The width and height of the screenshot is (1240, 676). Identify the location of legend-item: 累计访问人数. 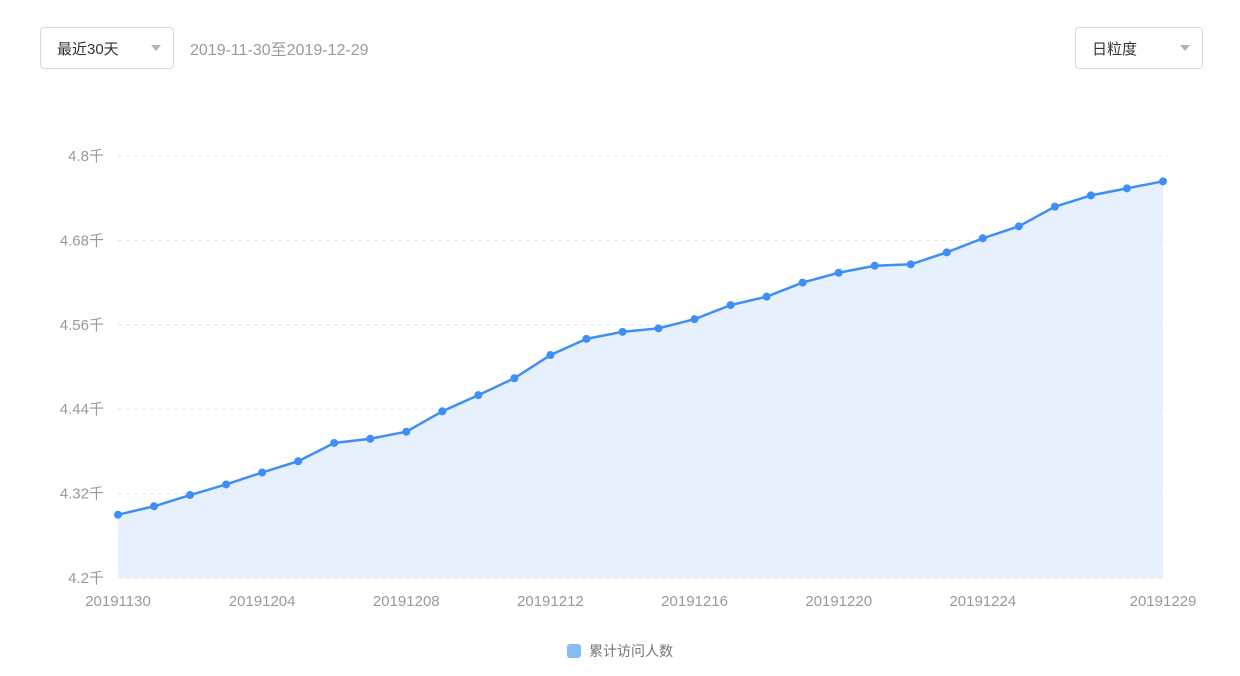
(620, 651).